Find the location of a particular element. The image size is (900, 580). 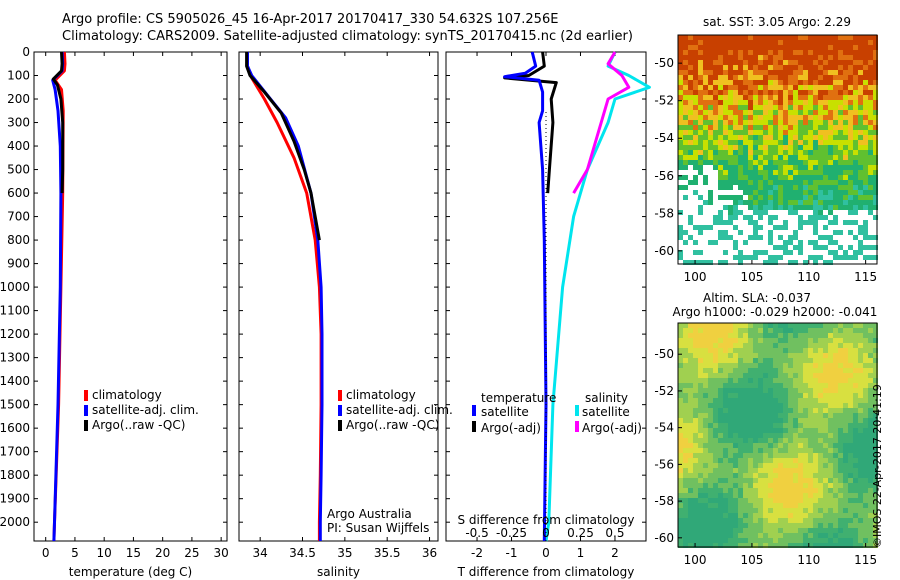

map-xtick-label: 115 is located at coordinates (865, 560).